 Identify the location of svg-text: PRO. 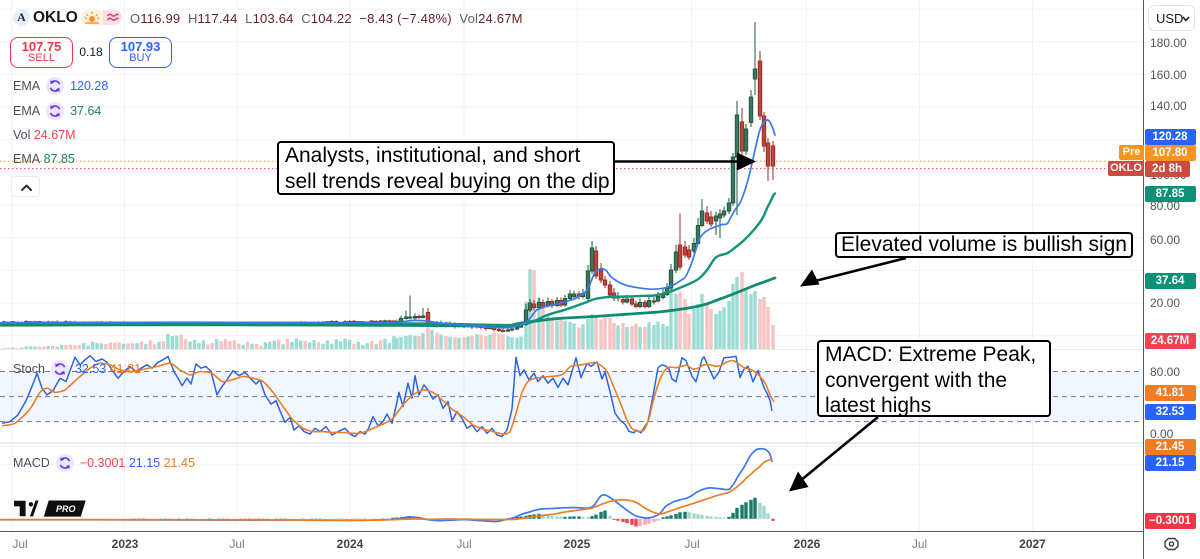
(66, 509).